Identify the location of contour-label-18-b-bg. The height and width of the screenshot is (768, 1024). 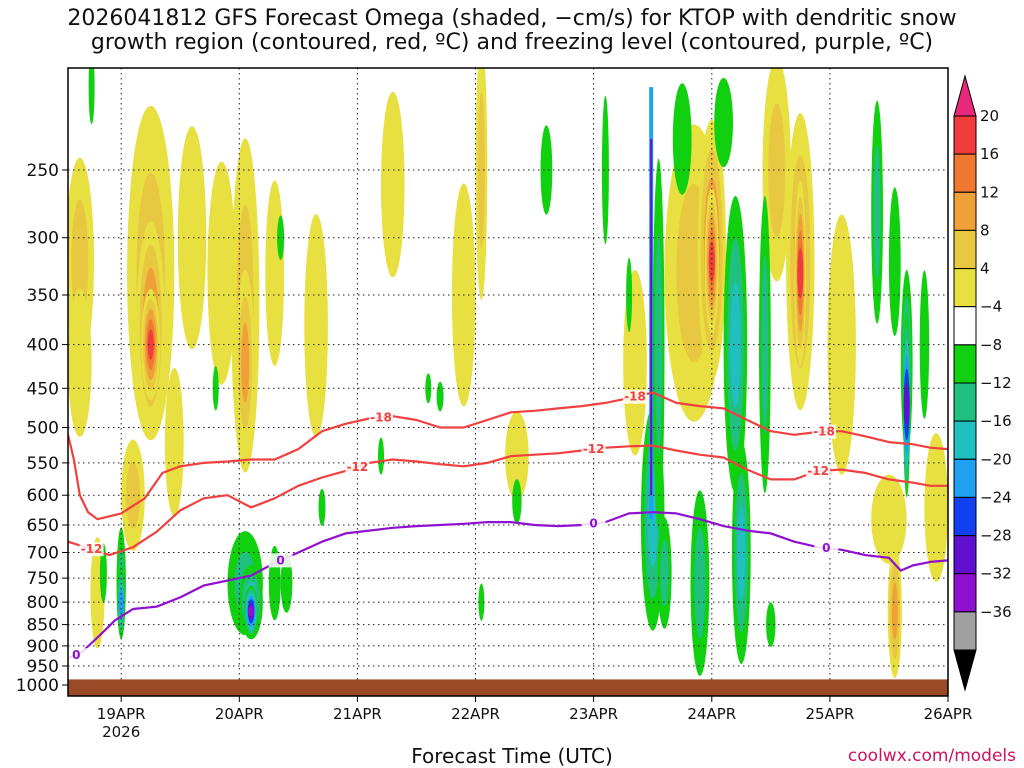
(635, 396).